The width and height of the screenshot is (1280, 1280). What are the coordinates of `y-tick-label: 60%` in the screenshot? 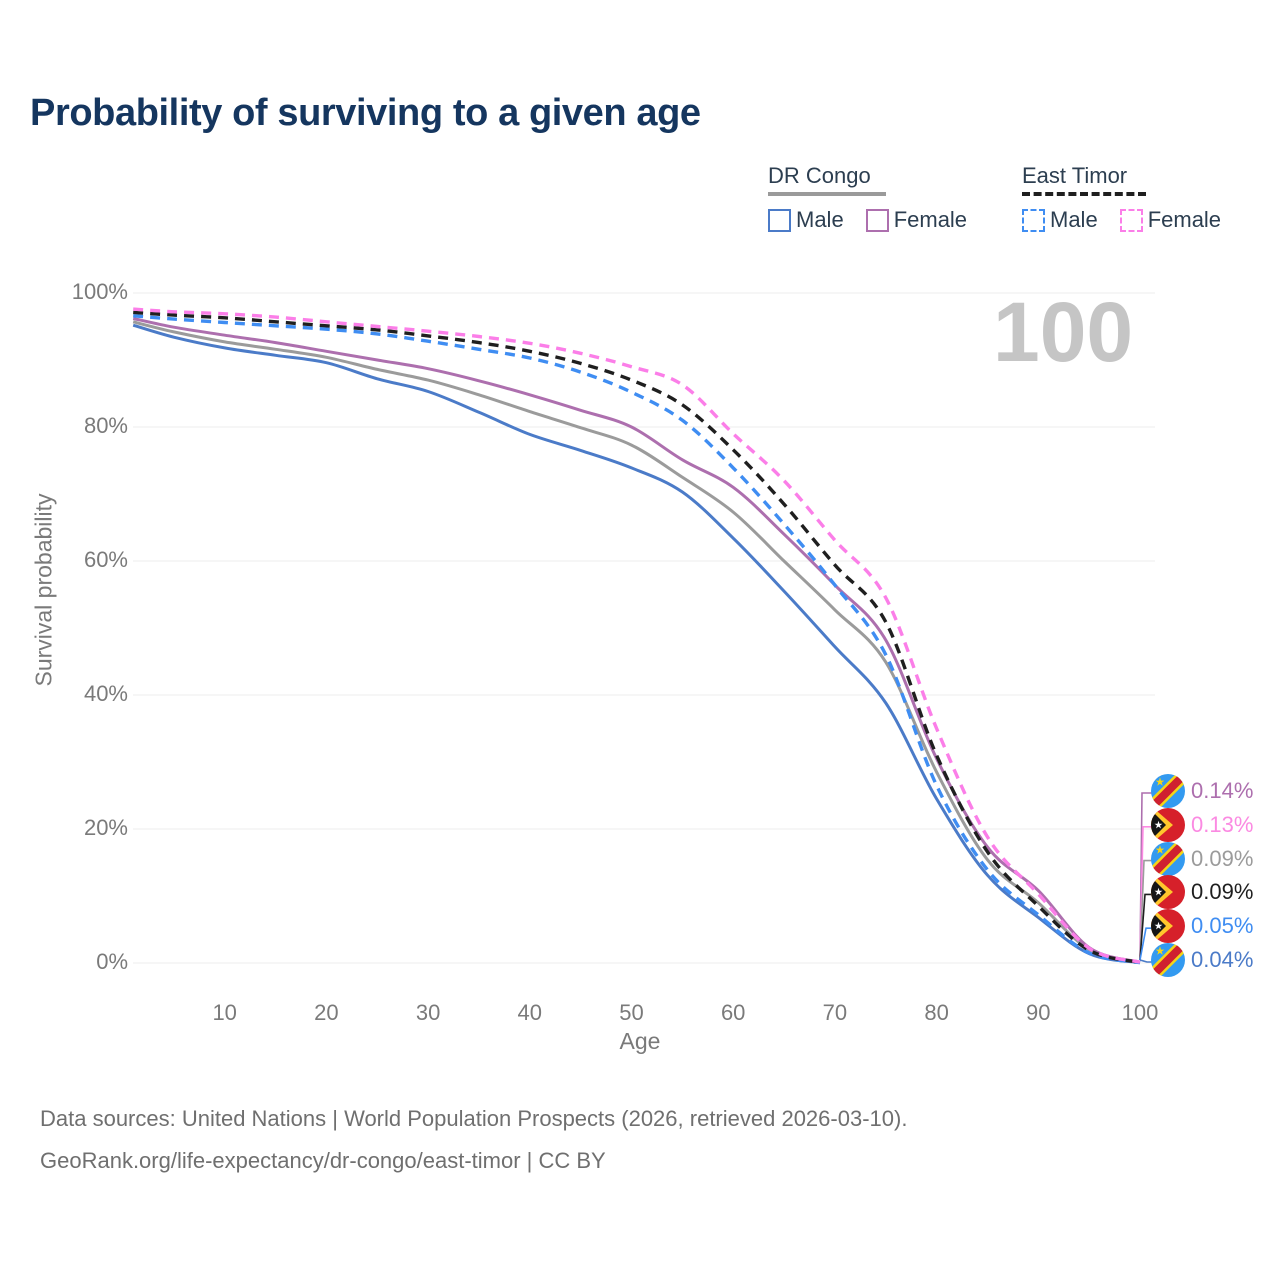 It's located at (105, 559).